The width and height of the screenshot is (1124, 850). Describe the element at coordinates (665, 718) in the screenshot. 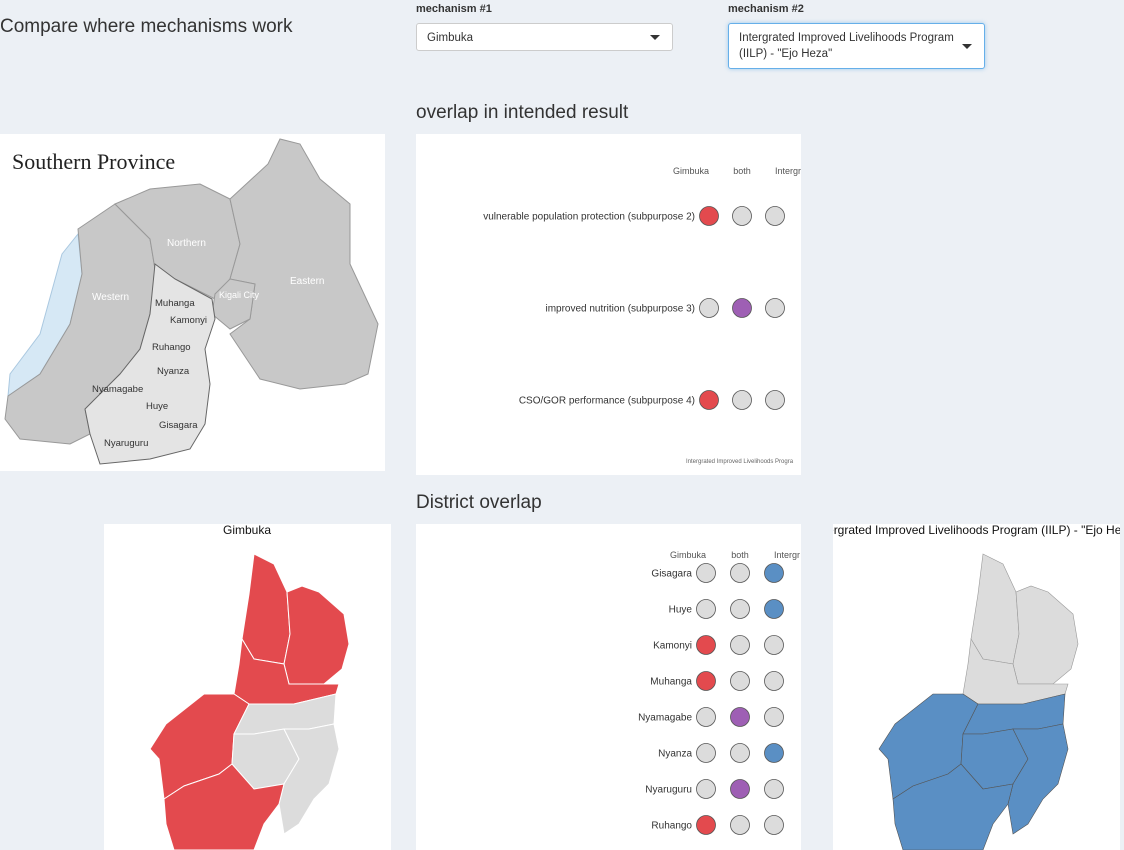

I see `district-row-label: Nyamagabe` at that location.